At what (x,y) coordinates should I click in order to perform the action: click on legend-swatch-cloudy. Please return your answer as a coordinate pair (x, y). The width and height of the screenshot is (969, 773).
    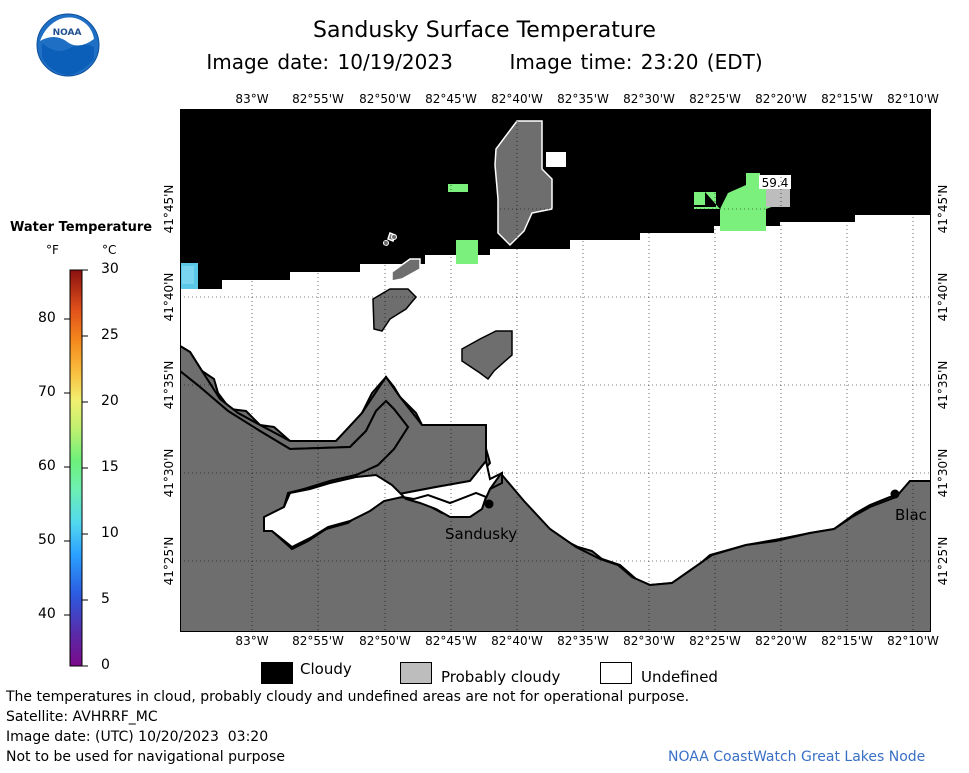
    Looking at the image, I should click on (277, 673).